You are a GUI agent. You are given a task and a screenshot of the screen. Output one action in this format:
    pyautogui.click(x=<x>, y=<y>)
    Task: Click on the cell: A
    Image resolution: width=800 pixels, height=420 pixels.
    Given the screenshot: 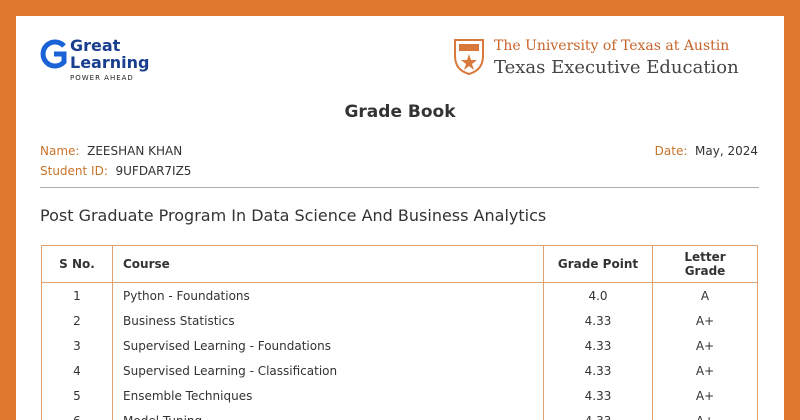 What is the action you would take?
    pyautogui.click(x=705, y=295)
    